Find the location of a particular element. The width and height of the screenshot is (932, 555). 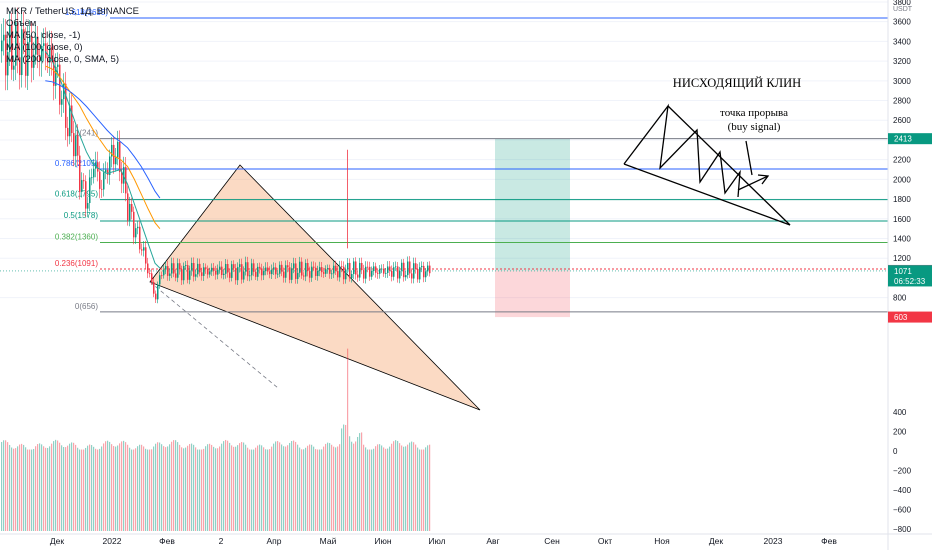

indicator-ma50: MA (50, close, -1) is located at coordinates (43, 35).